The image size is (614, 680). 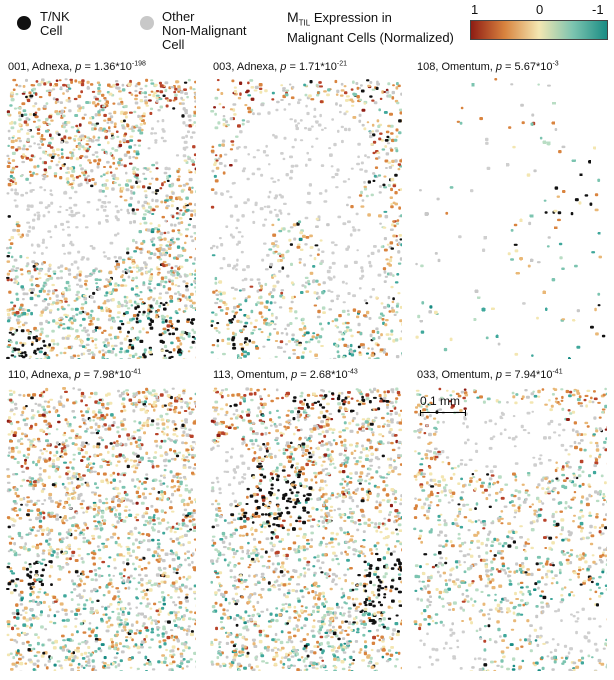 What do you see at coordinates (24, 23) in the screenshot?
I see `tnk-legend-dot` at bounding box center [24, 23].